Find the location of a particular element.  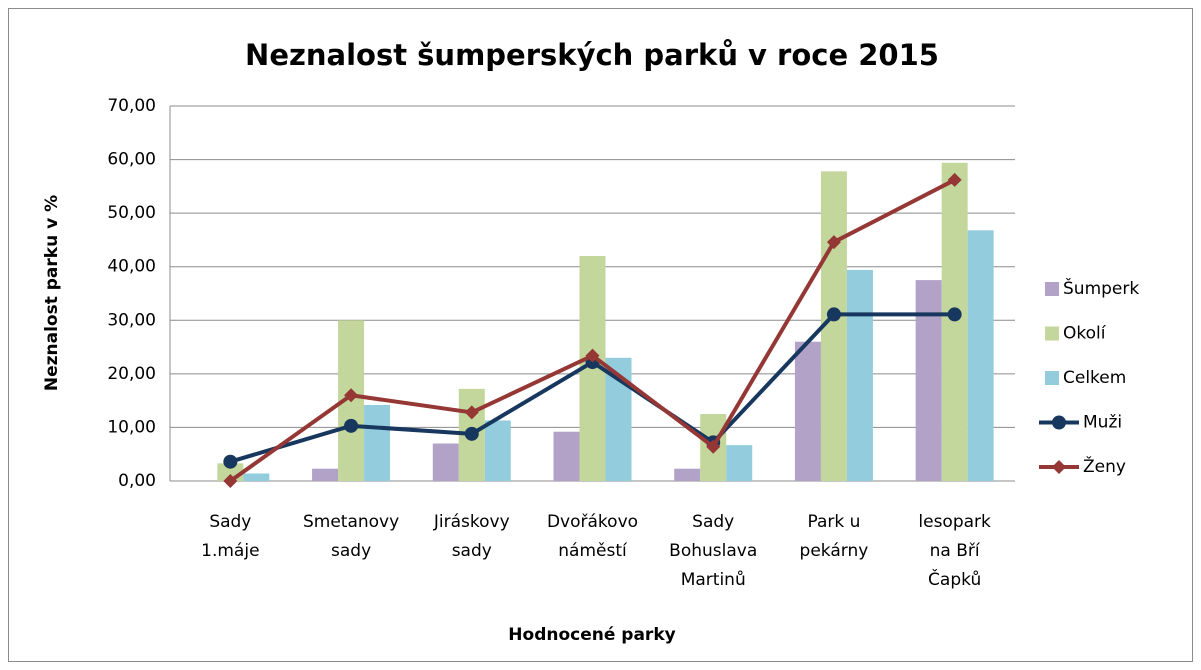

x-tick-label: Jiráskovy is located at coordinates (471, 522).